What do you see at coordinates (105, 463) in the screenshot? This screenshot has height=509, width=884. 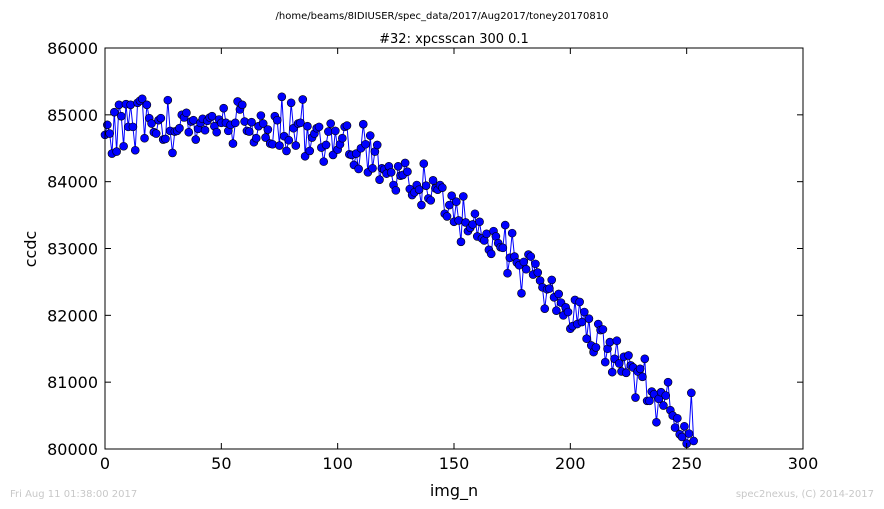 I see `x-tick-label: 0` at bounding box center [105, 463].